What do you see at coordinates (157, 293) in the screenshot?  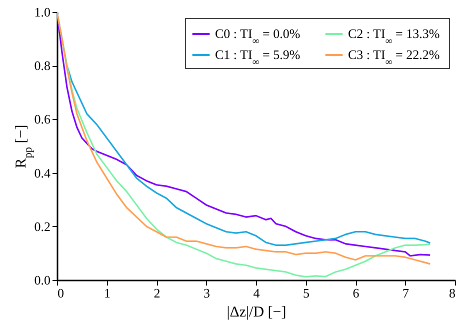 I see `x-tick-label: 2` at bounding box center [157, 293].